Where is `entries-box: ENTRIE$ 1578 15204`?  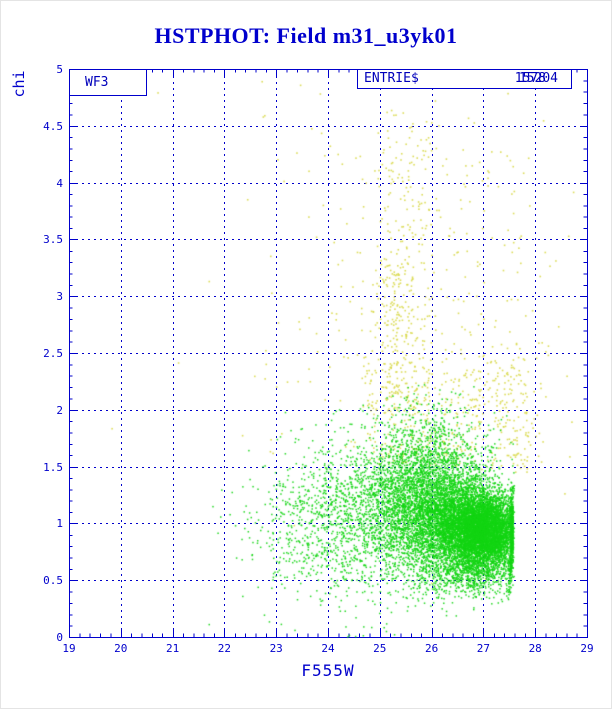
entries-box: ENTRIE$ 1578 15204 is located at coordinates (464, 79).